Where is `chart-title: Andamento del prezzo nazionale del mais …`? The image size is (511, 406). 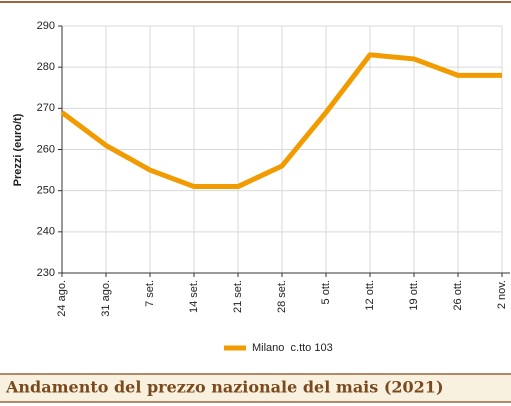
chart-title: Andamento del prezzo nazionale del mais … is located at coordinates (224, 387).